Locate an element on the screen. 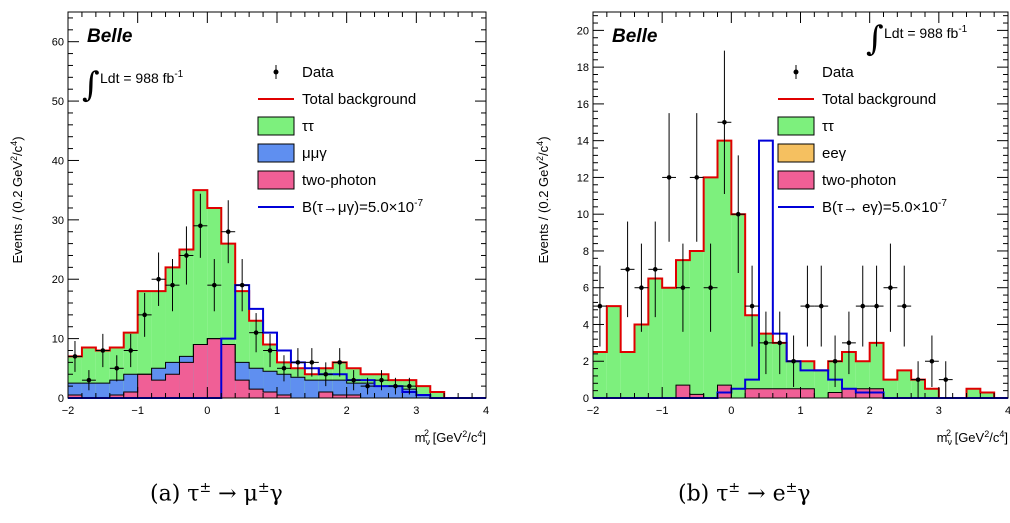 Image resolution: width=1010 pixels, height=523 pixels. belle-tag: Belle is located at coordinates (635, 36).